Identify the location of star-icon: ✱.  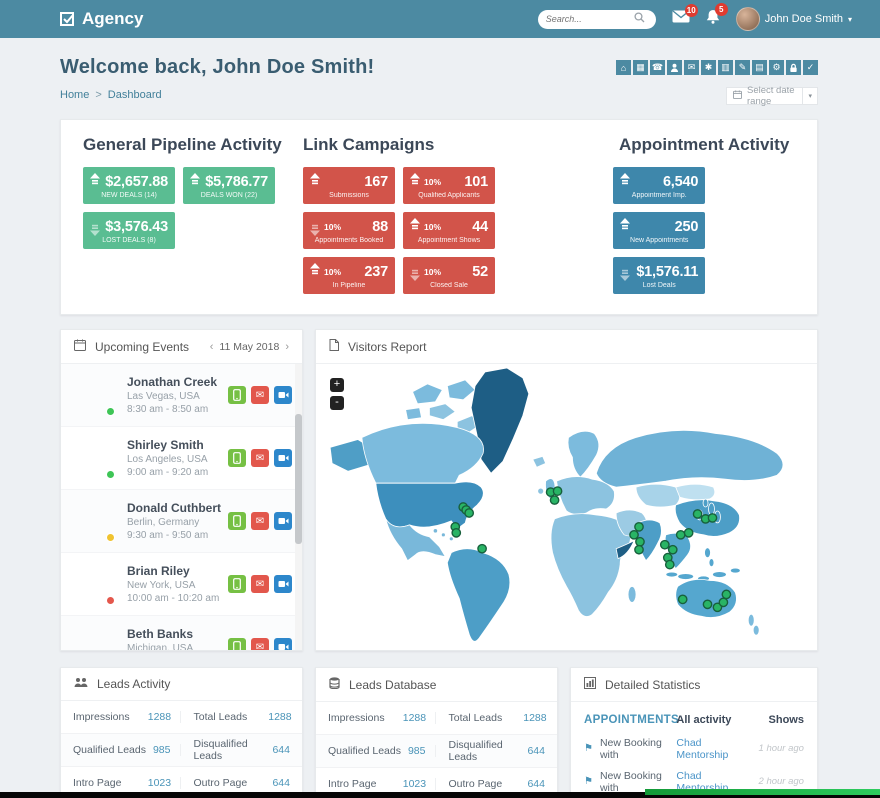
(708, 67).